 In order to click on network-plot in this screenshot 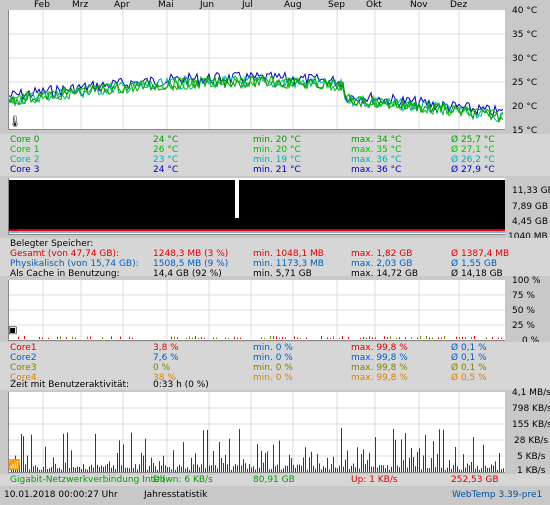, I will do `click(257, 432)`.